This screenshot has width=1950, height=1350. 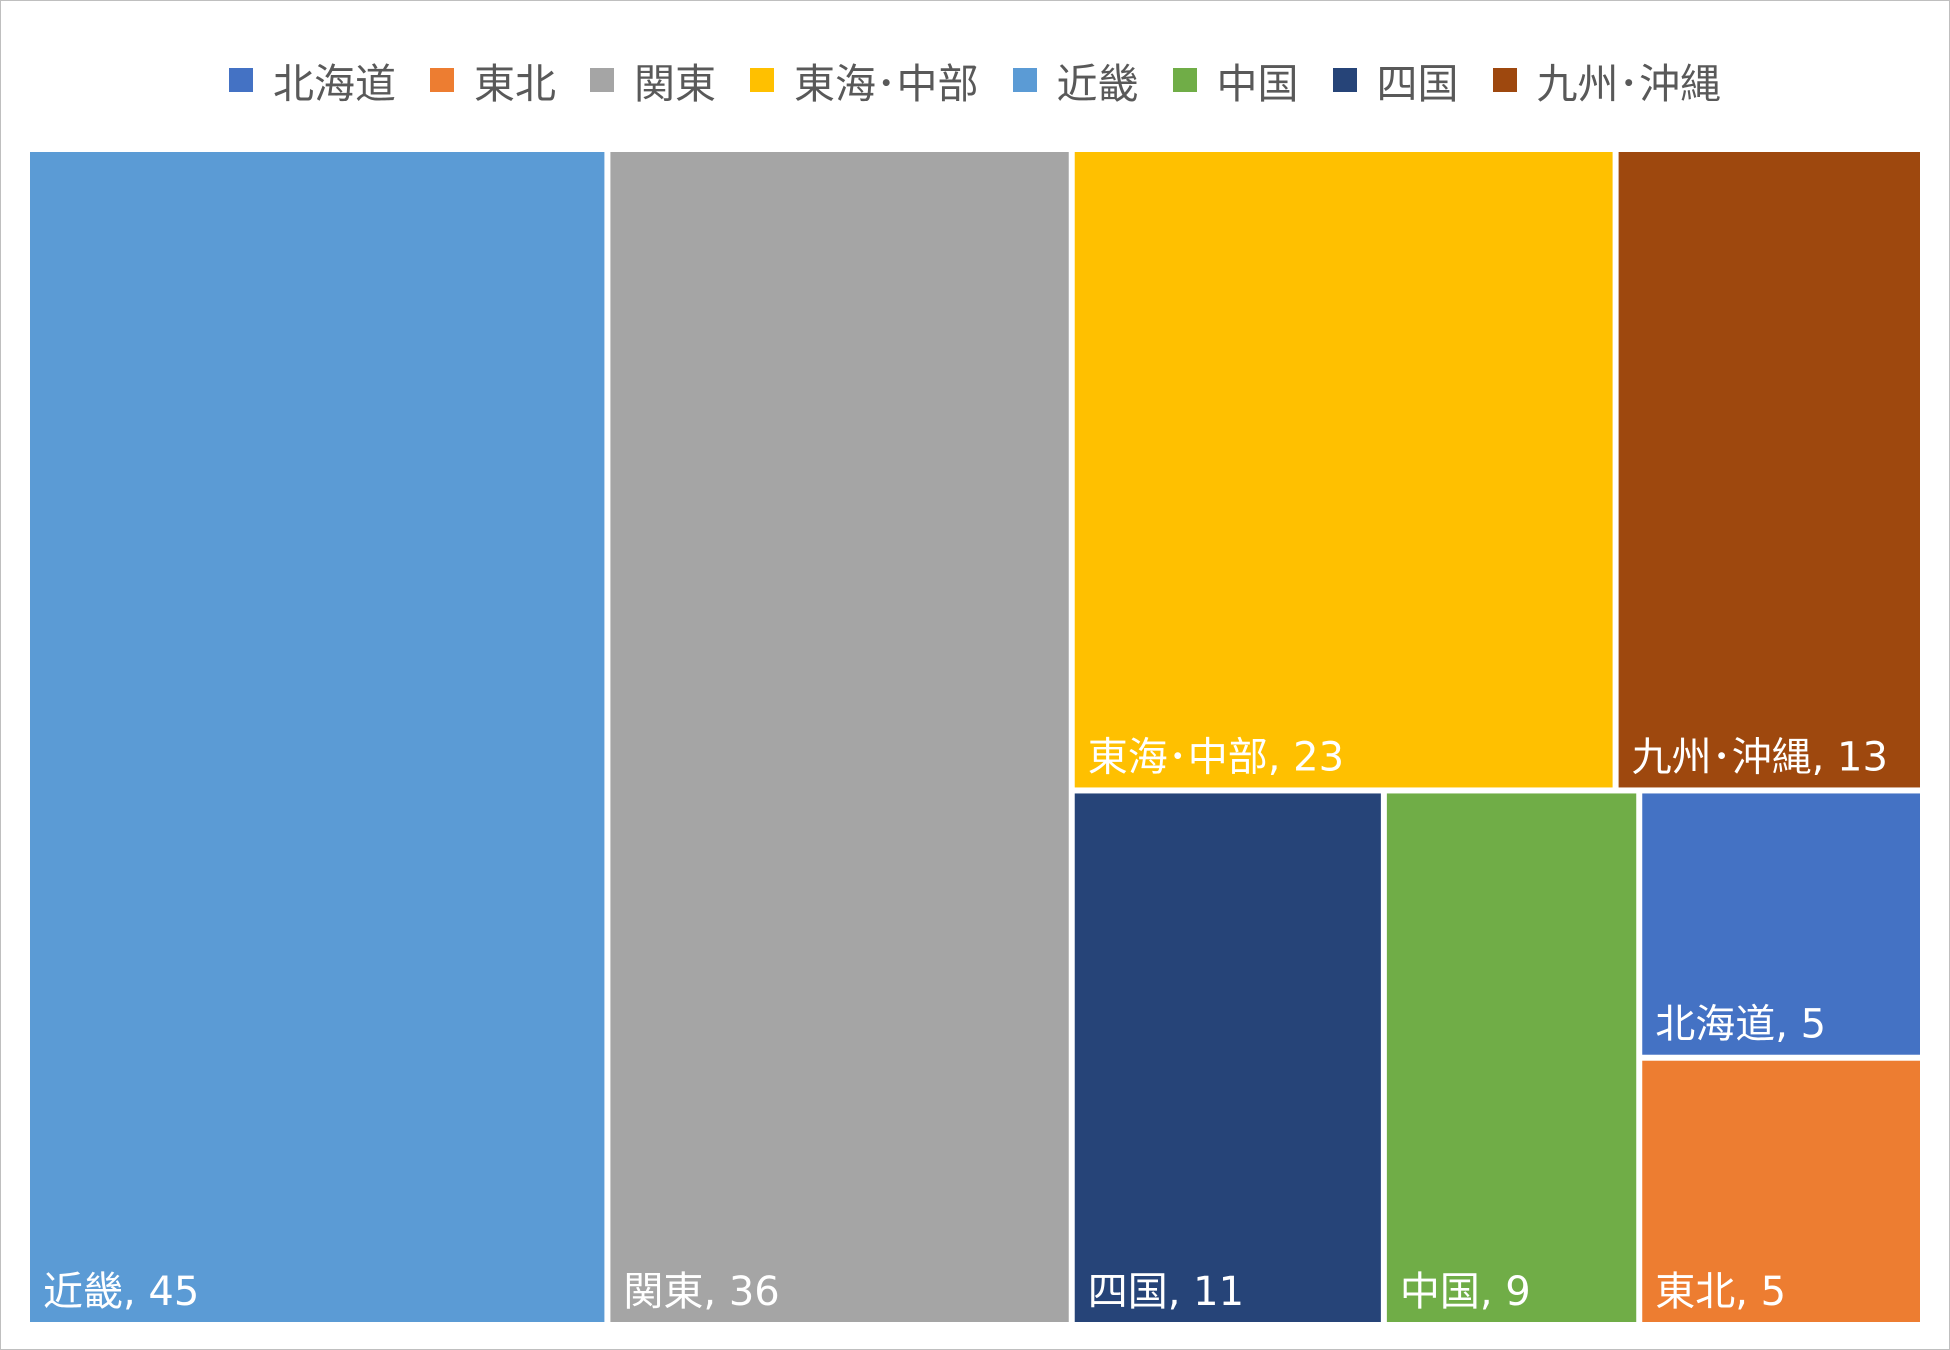 What do you see at coordinates (1166, 1292) in the screenshot?
I see `treemap-data-label: 四国, 11` at bounding box center [1166, 1292].